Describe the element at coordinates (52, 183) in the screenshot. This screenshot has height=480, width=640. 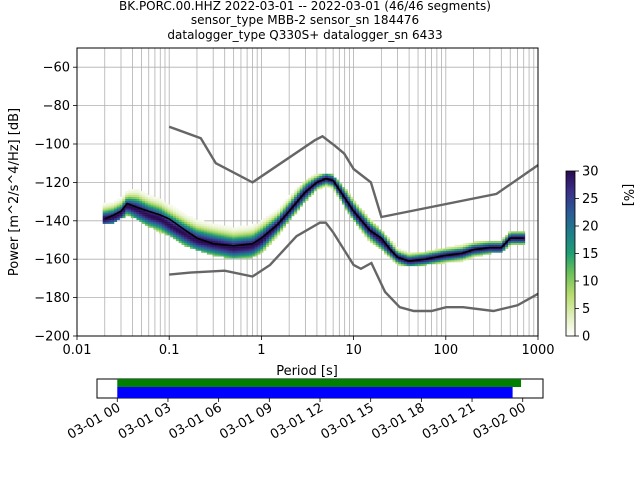
I see `y-tick-label: −120` at that location.